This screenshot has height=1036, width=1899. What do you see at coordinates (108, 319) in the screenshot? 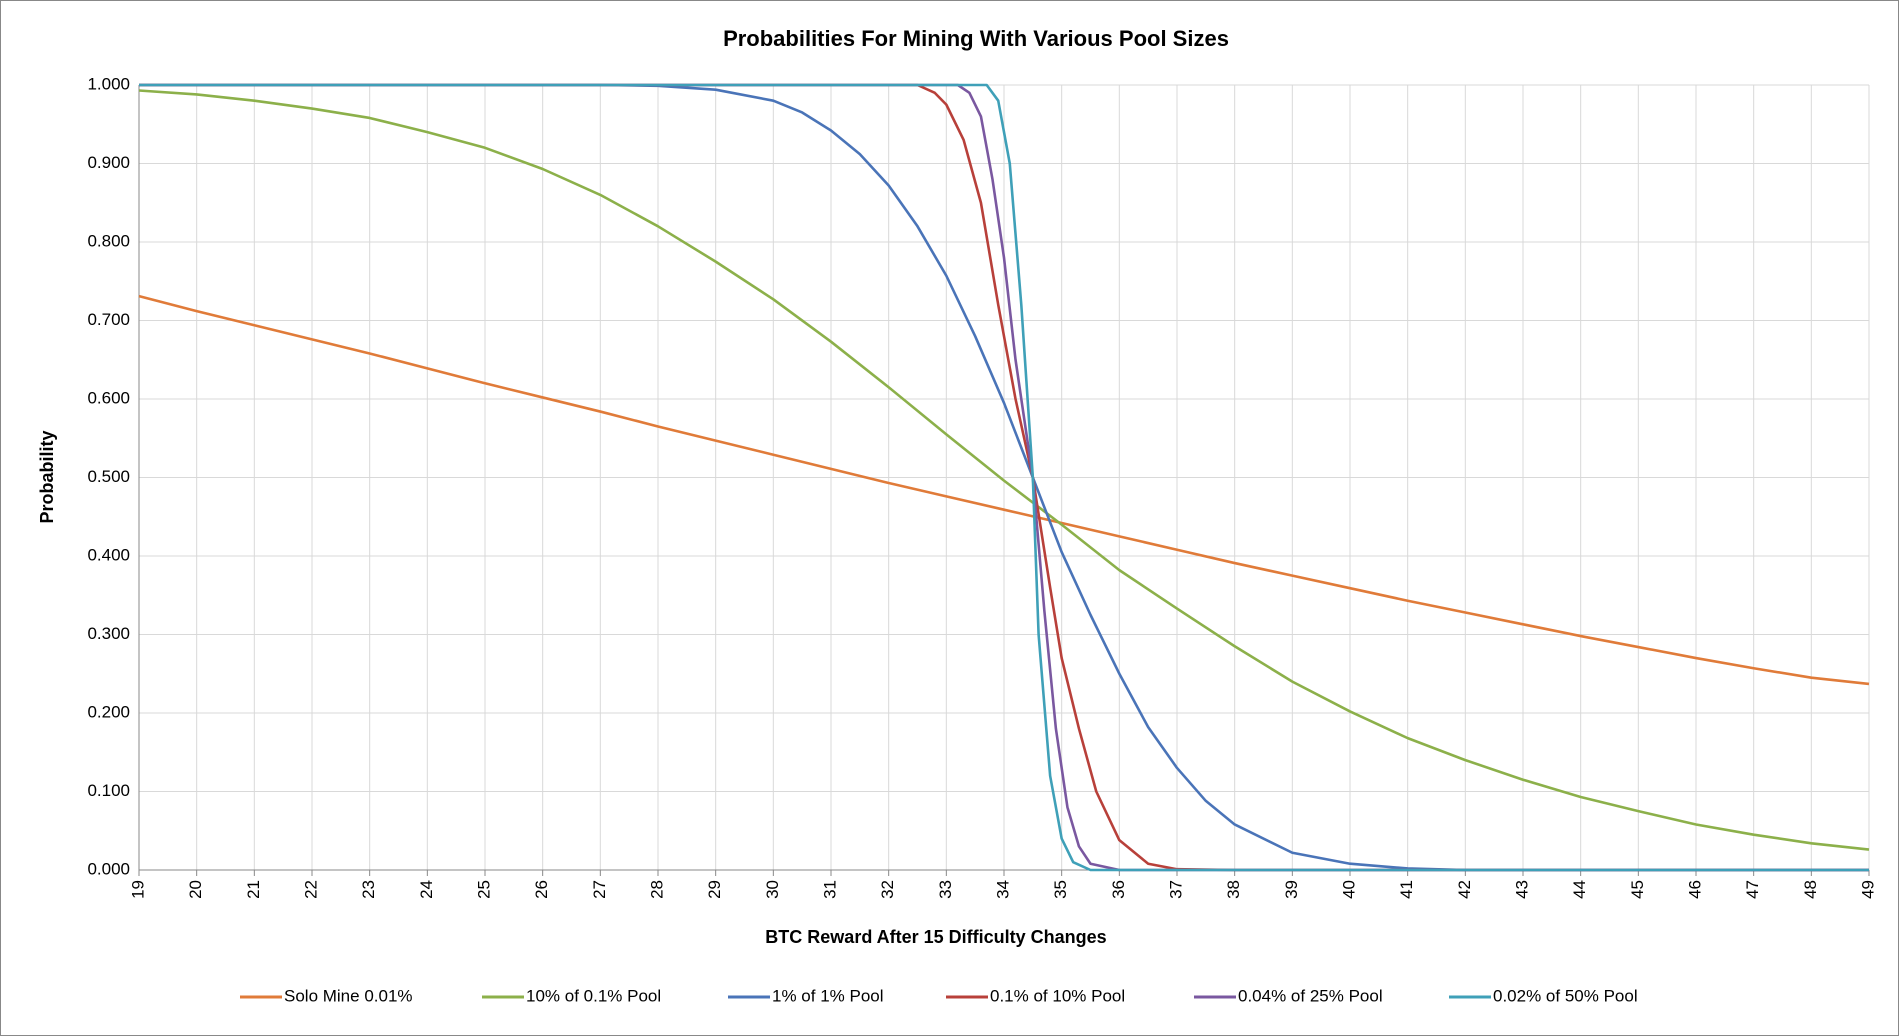
I see `y-tick-label: 0.700` at bounding box center [108, 319].